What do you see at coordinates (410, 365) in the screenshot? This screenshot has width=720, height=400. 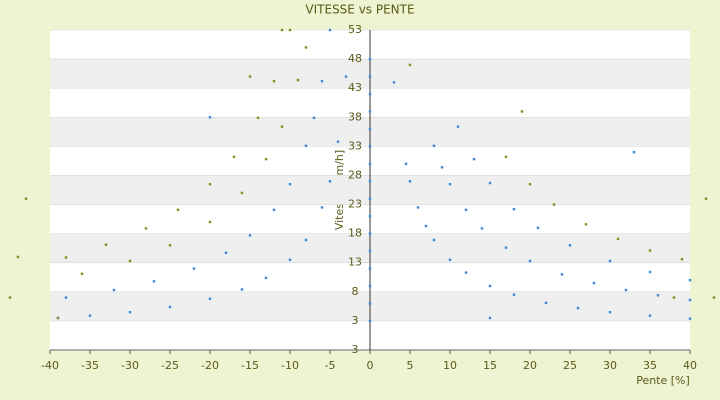 I see `x-tick-label: 5` at bounding box center [410, 365].